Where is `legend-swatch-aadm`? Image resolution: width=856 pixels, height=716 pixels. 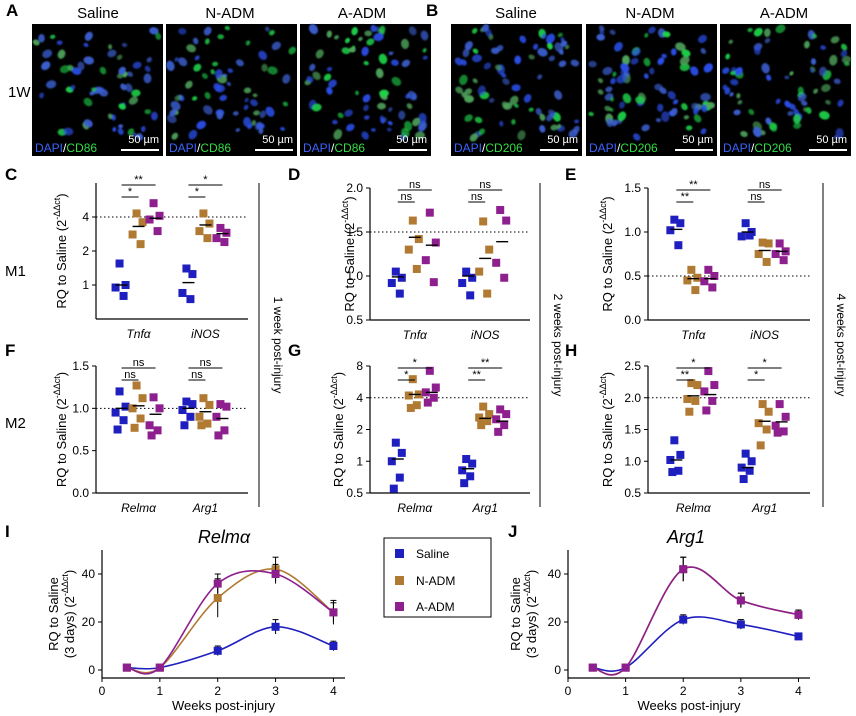 legend-swatch-aadm is located at coordinates (399, 606).